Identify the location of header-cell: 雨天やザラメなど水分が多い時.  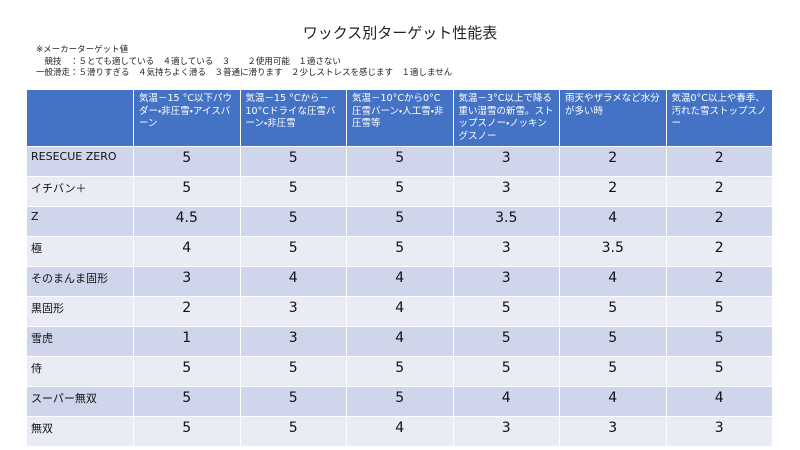
(613, 118).